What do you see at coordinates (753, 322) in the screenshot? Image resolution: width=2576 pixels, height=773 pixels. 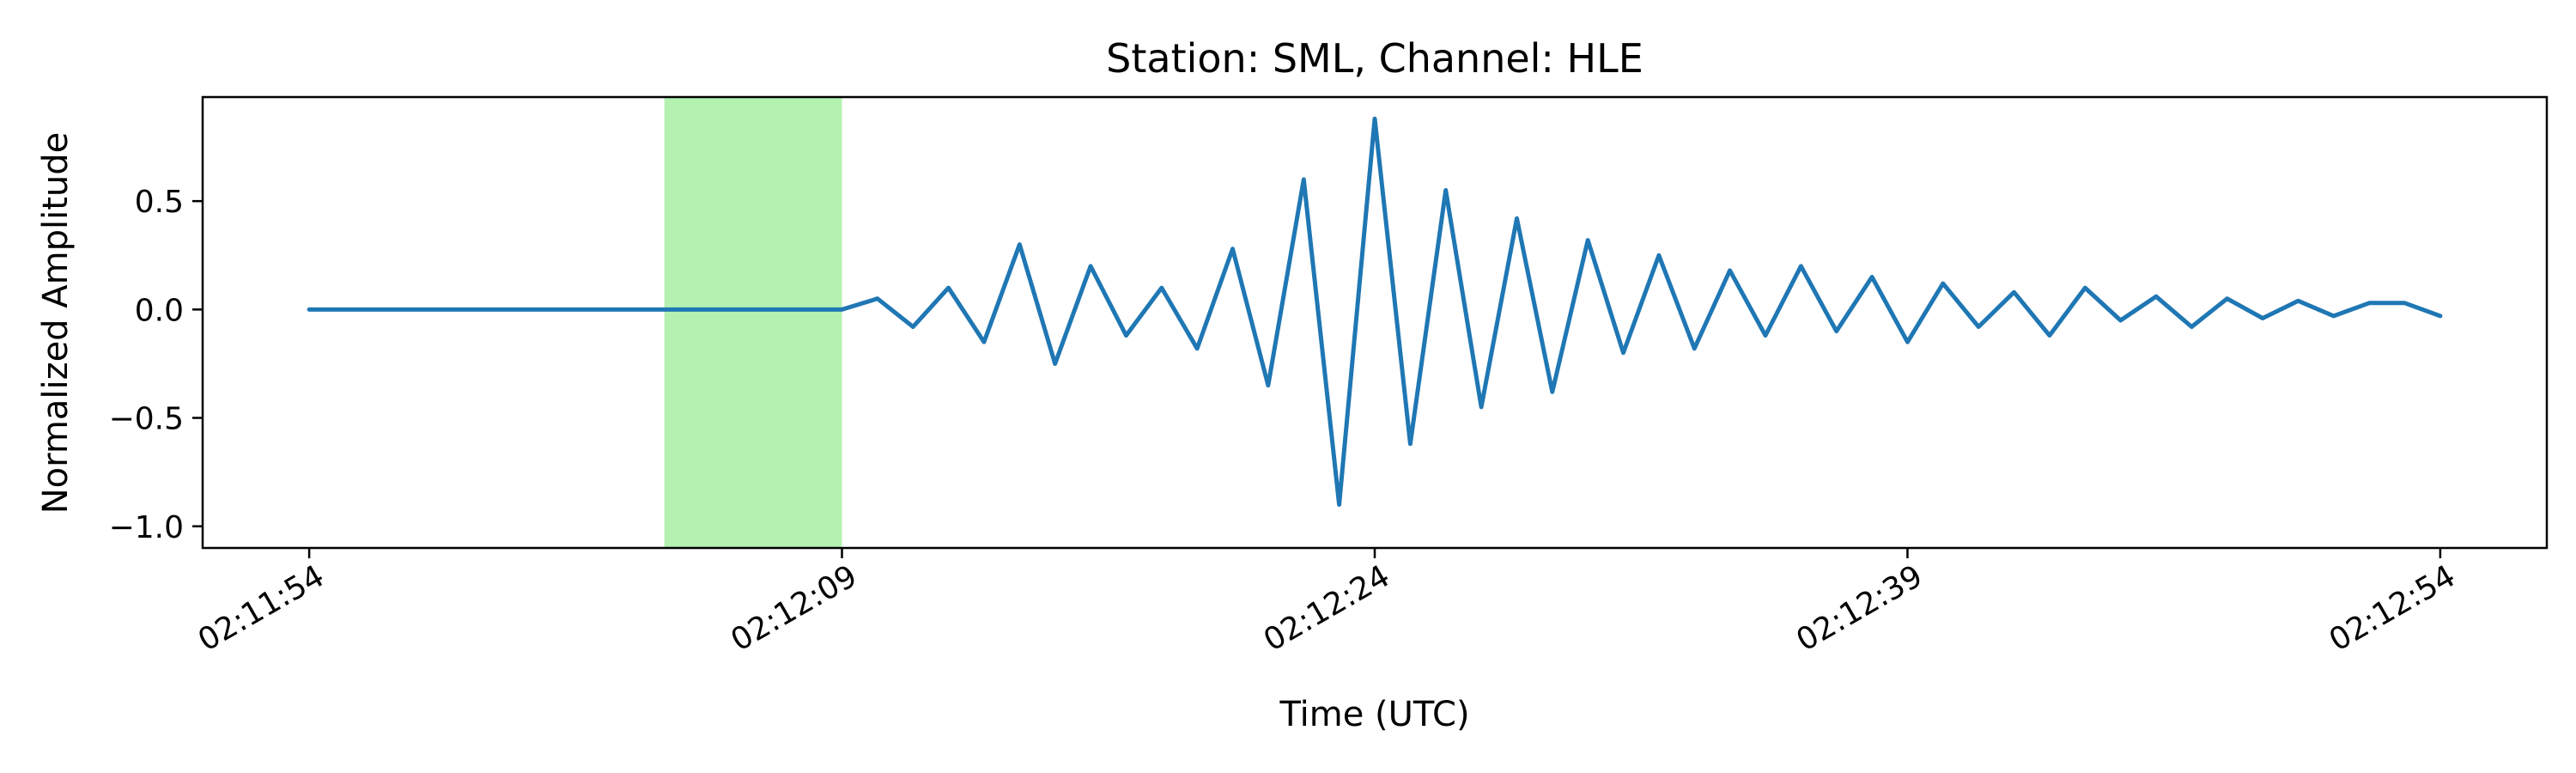 I see `highlight-span` at bounding box center [753, 322].